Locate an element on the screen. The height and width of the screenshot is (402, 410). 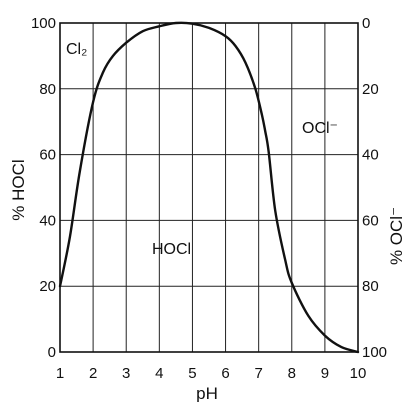
y-left-tick-label: 100 is located at coordinates (43, 23).